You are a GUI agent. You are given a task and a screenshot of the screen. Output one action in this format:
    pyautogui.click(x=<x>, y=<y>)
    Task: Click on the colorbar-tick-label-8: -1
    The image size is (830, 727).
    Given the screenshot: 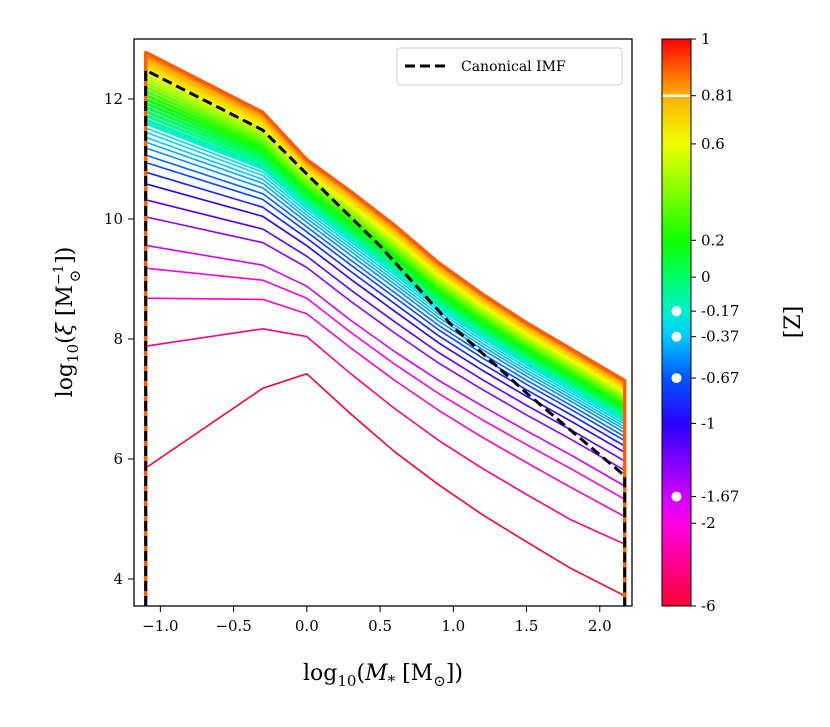 What is the action you would take?
    pyautogui.click(x=708, y=423)
    